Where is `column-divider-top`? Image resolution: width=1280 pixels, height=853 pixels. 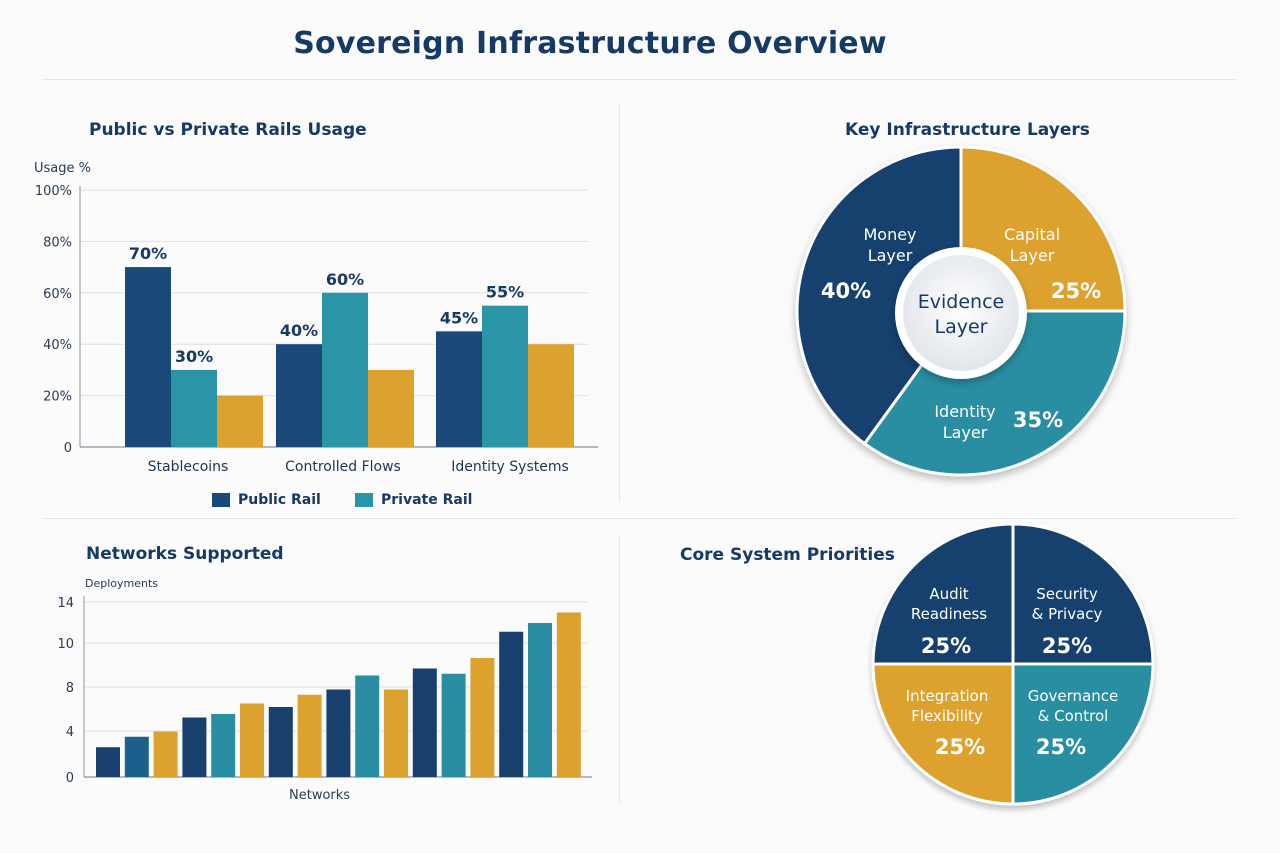 column-divider-top is located at coordinates (619, 303).